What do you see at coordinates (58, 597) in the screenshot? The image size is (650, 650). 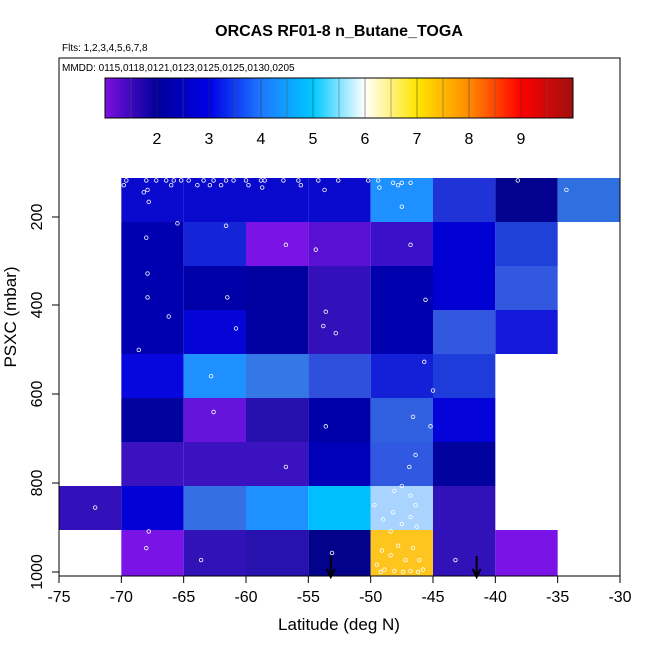 I see `x-tick-label: -75` at bounding box center [58, 597].